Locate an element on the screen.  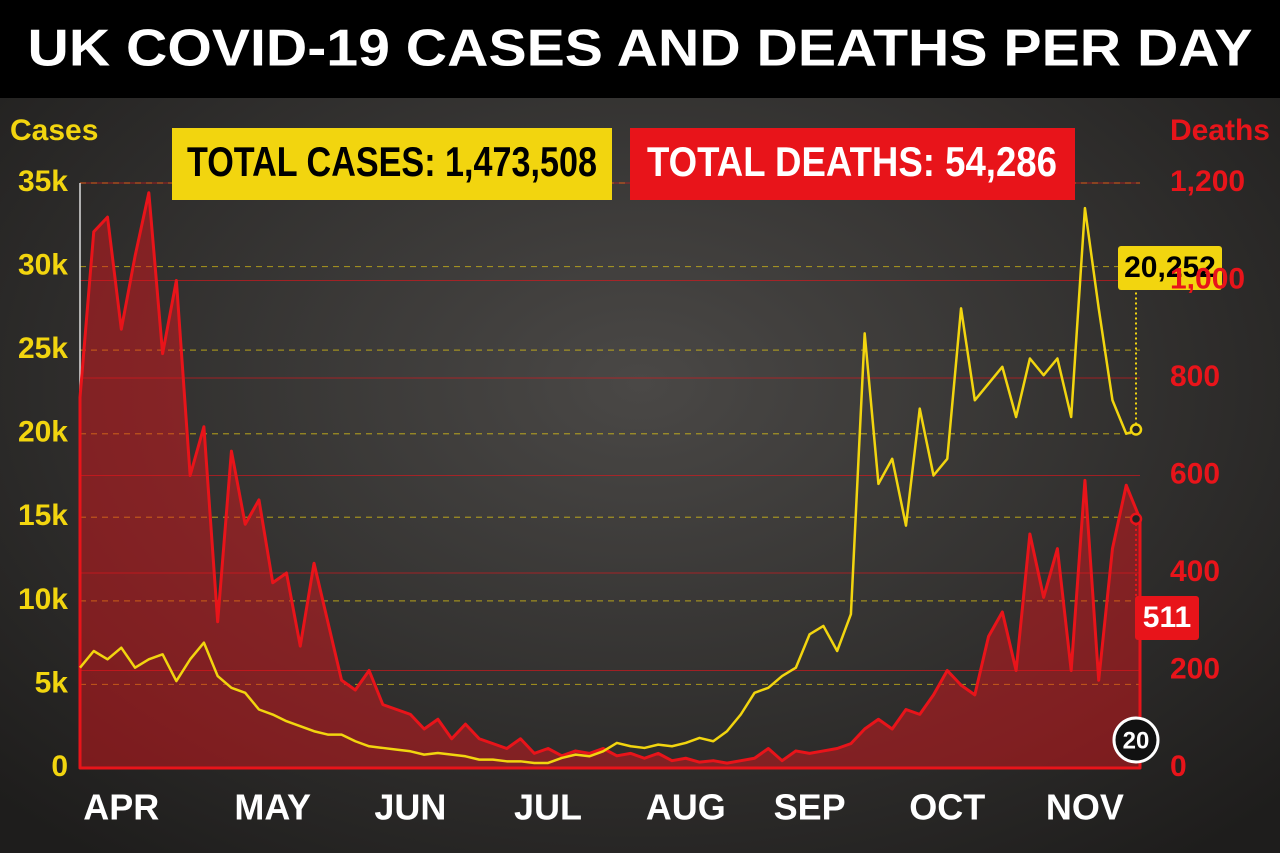
y2-tick-label: 400 is located at coordinates (1195, 571).